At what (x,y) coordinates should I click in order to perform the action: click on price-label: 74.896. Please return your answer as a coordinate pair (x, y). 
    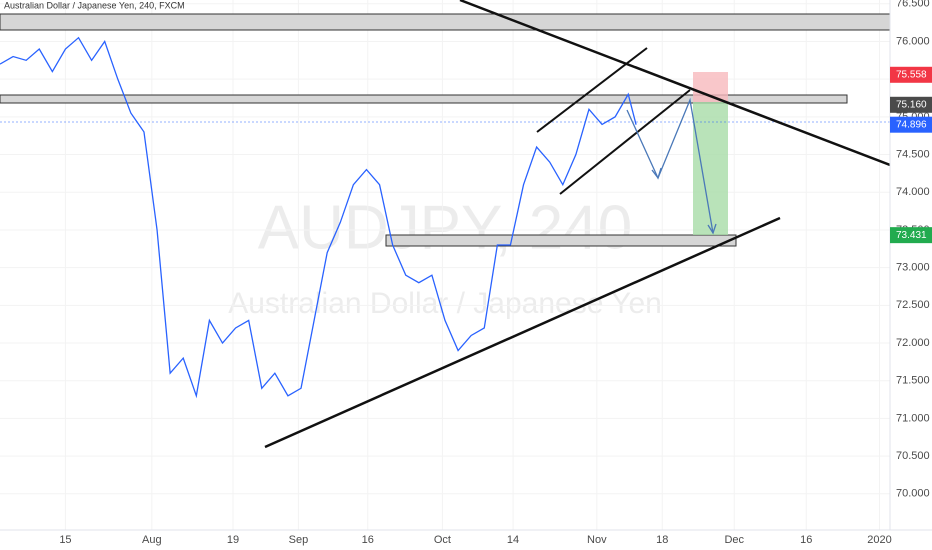
    Looking at the image, I should click on (911, 124).